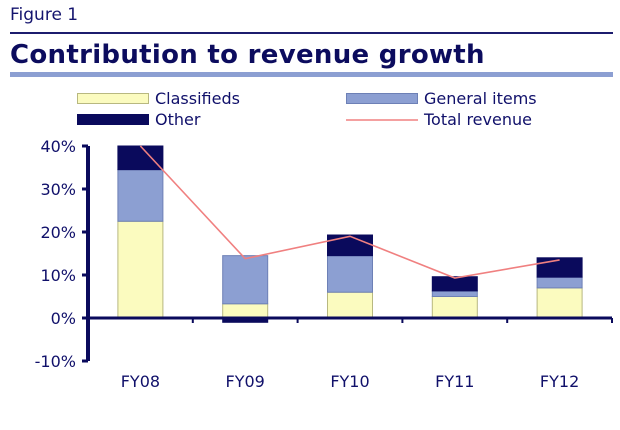  Describe the element at coordinates (178, 119) in the screenshot. I see `legend-label: Other` at that location.